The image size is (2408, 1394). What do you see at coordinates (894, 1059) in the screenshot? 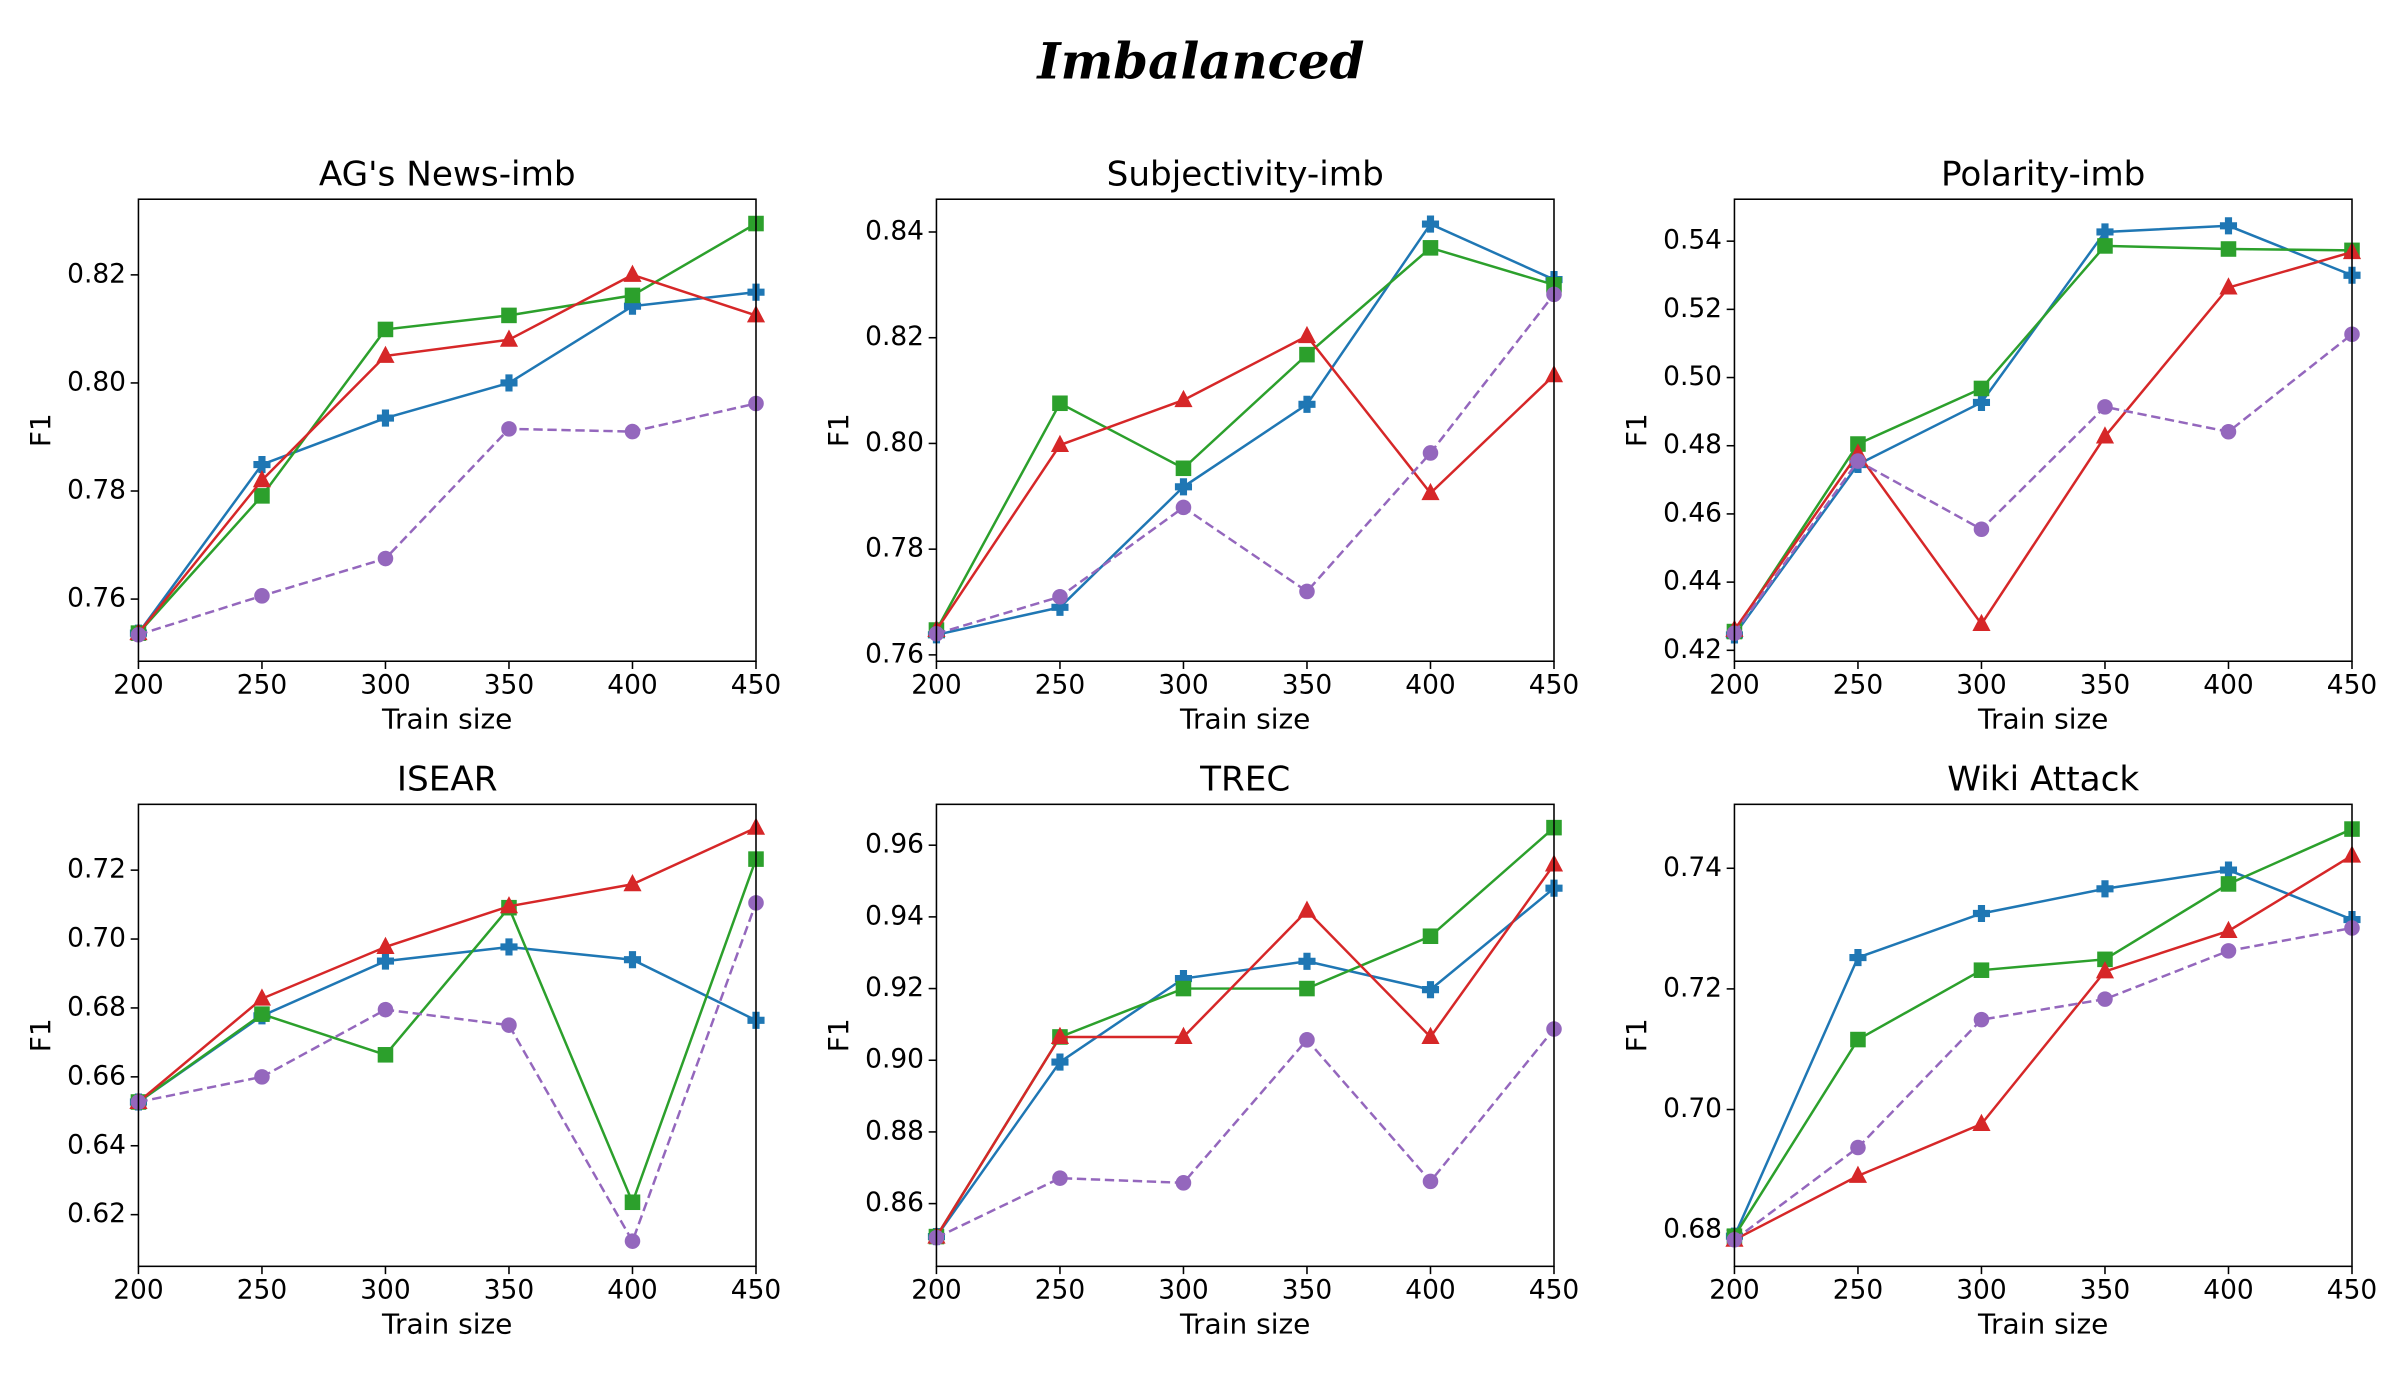
I see `y-tick-label: 0.90` at bounding box center [894, 1059].